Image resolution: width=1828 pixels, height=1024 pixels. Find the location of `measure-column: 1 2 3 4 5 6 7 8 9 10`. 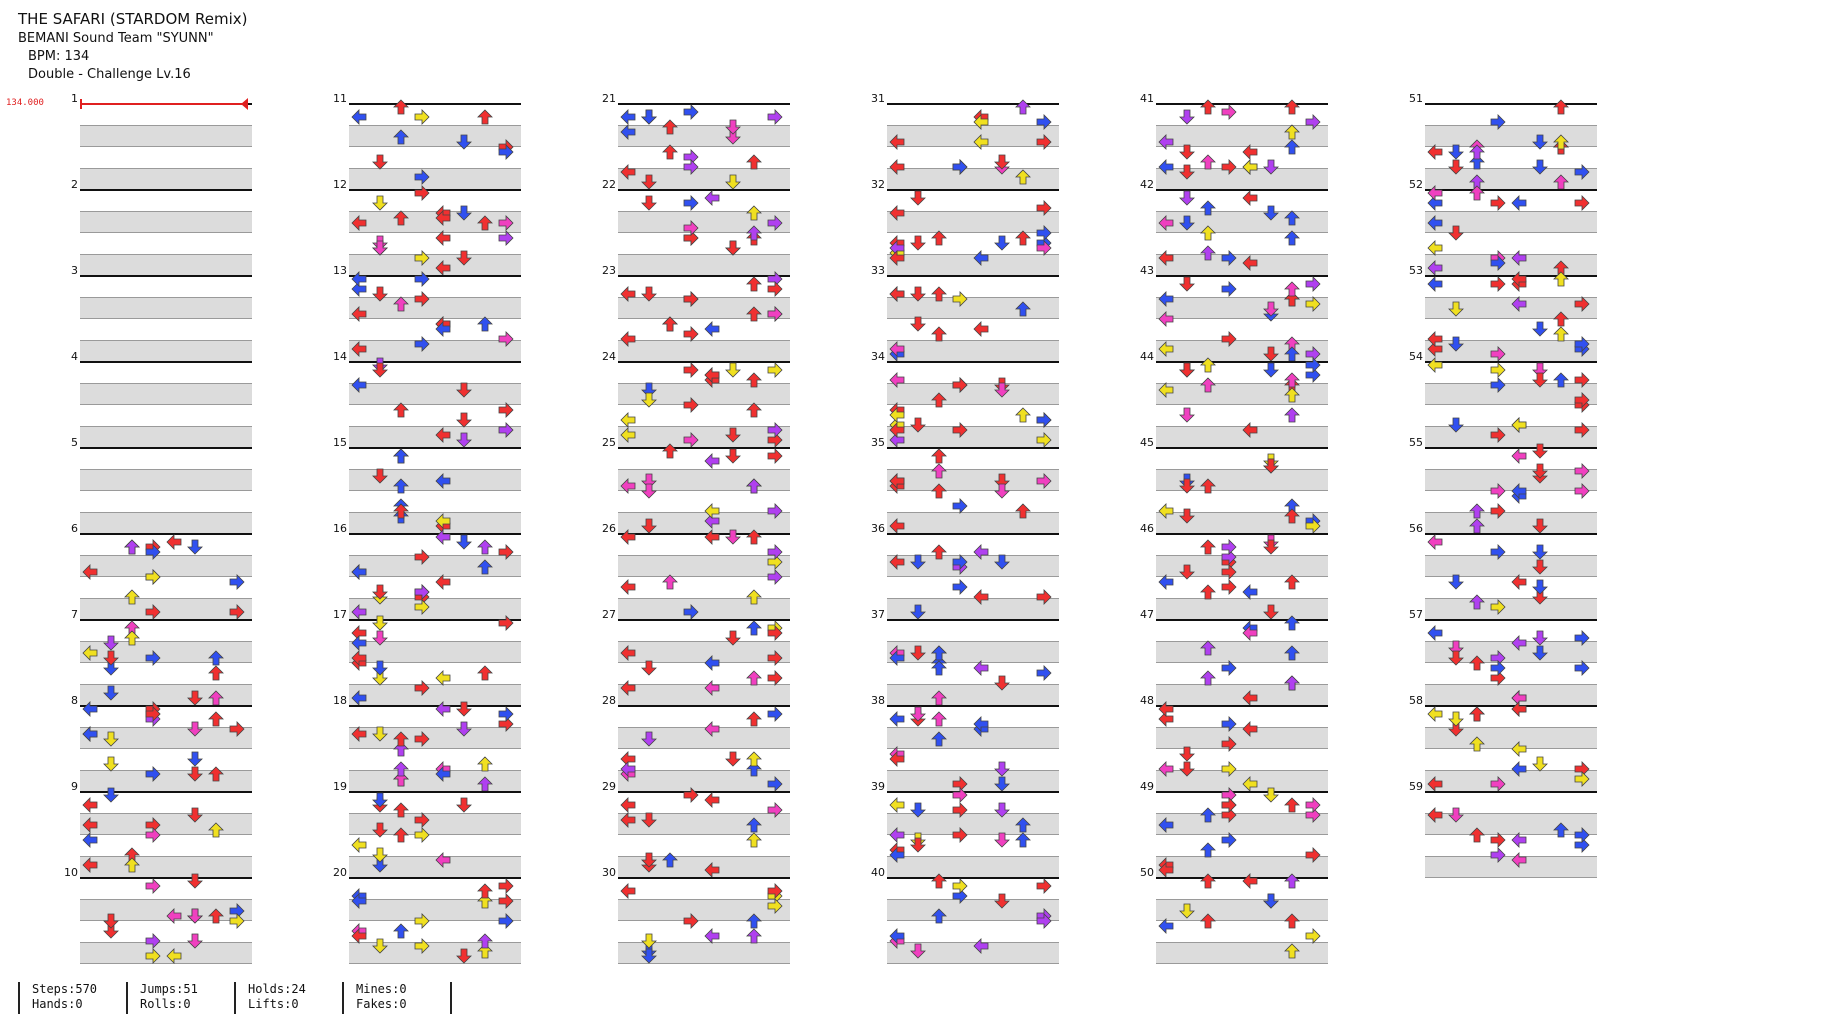

measure-column: 1 2 3 4 5 6 7 8 9 10 is located at coordinates (158, 530).